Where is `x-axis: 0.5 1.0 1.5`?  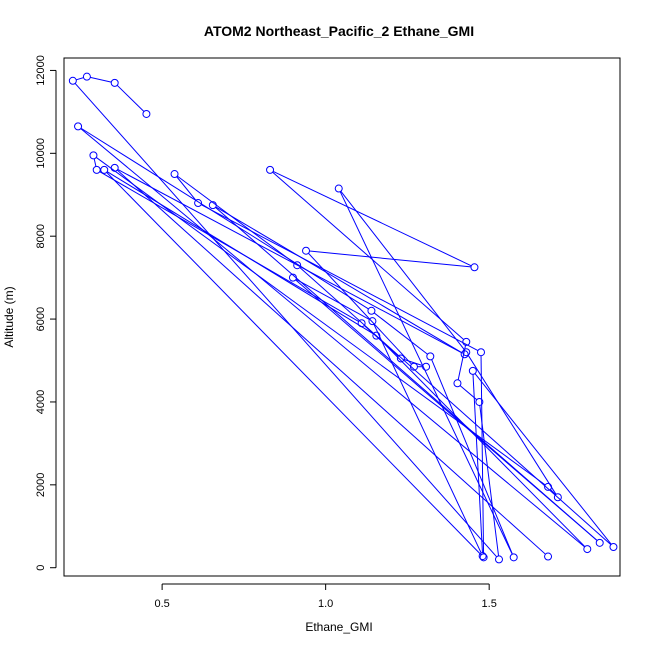 x-axis: 0.5 1.0 1.5 is located at coordinates (325, 596).